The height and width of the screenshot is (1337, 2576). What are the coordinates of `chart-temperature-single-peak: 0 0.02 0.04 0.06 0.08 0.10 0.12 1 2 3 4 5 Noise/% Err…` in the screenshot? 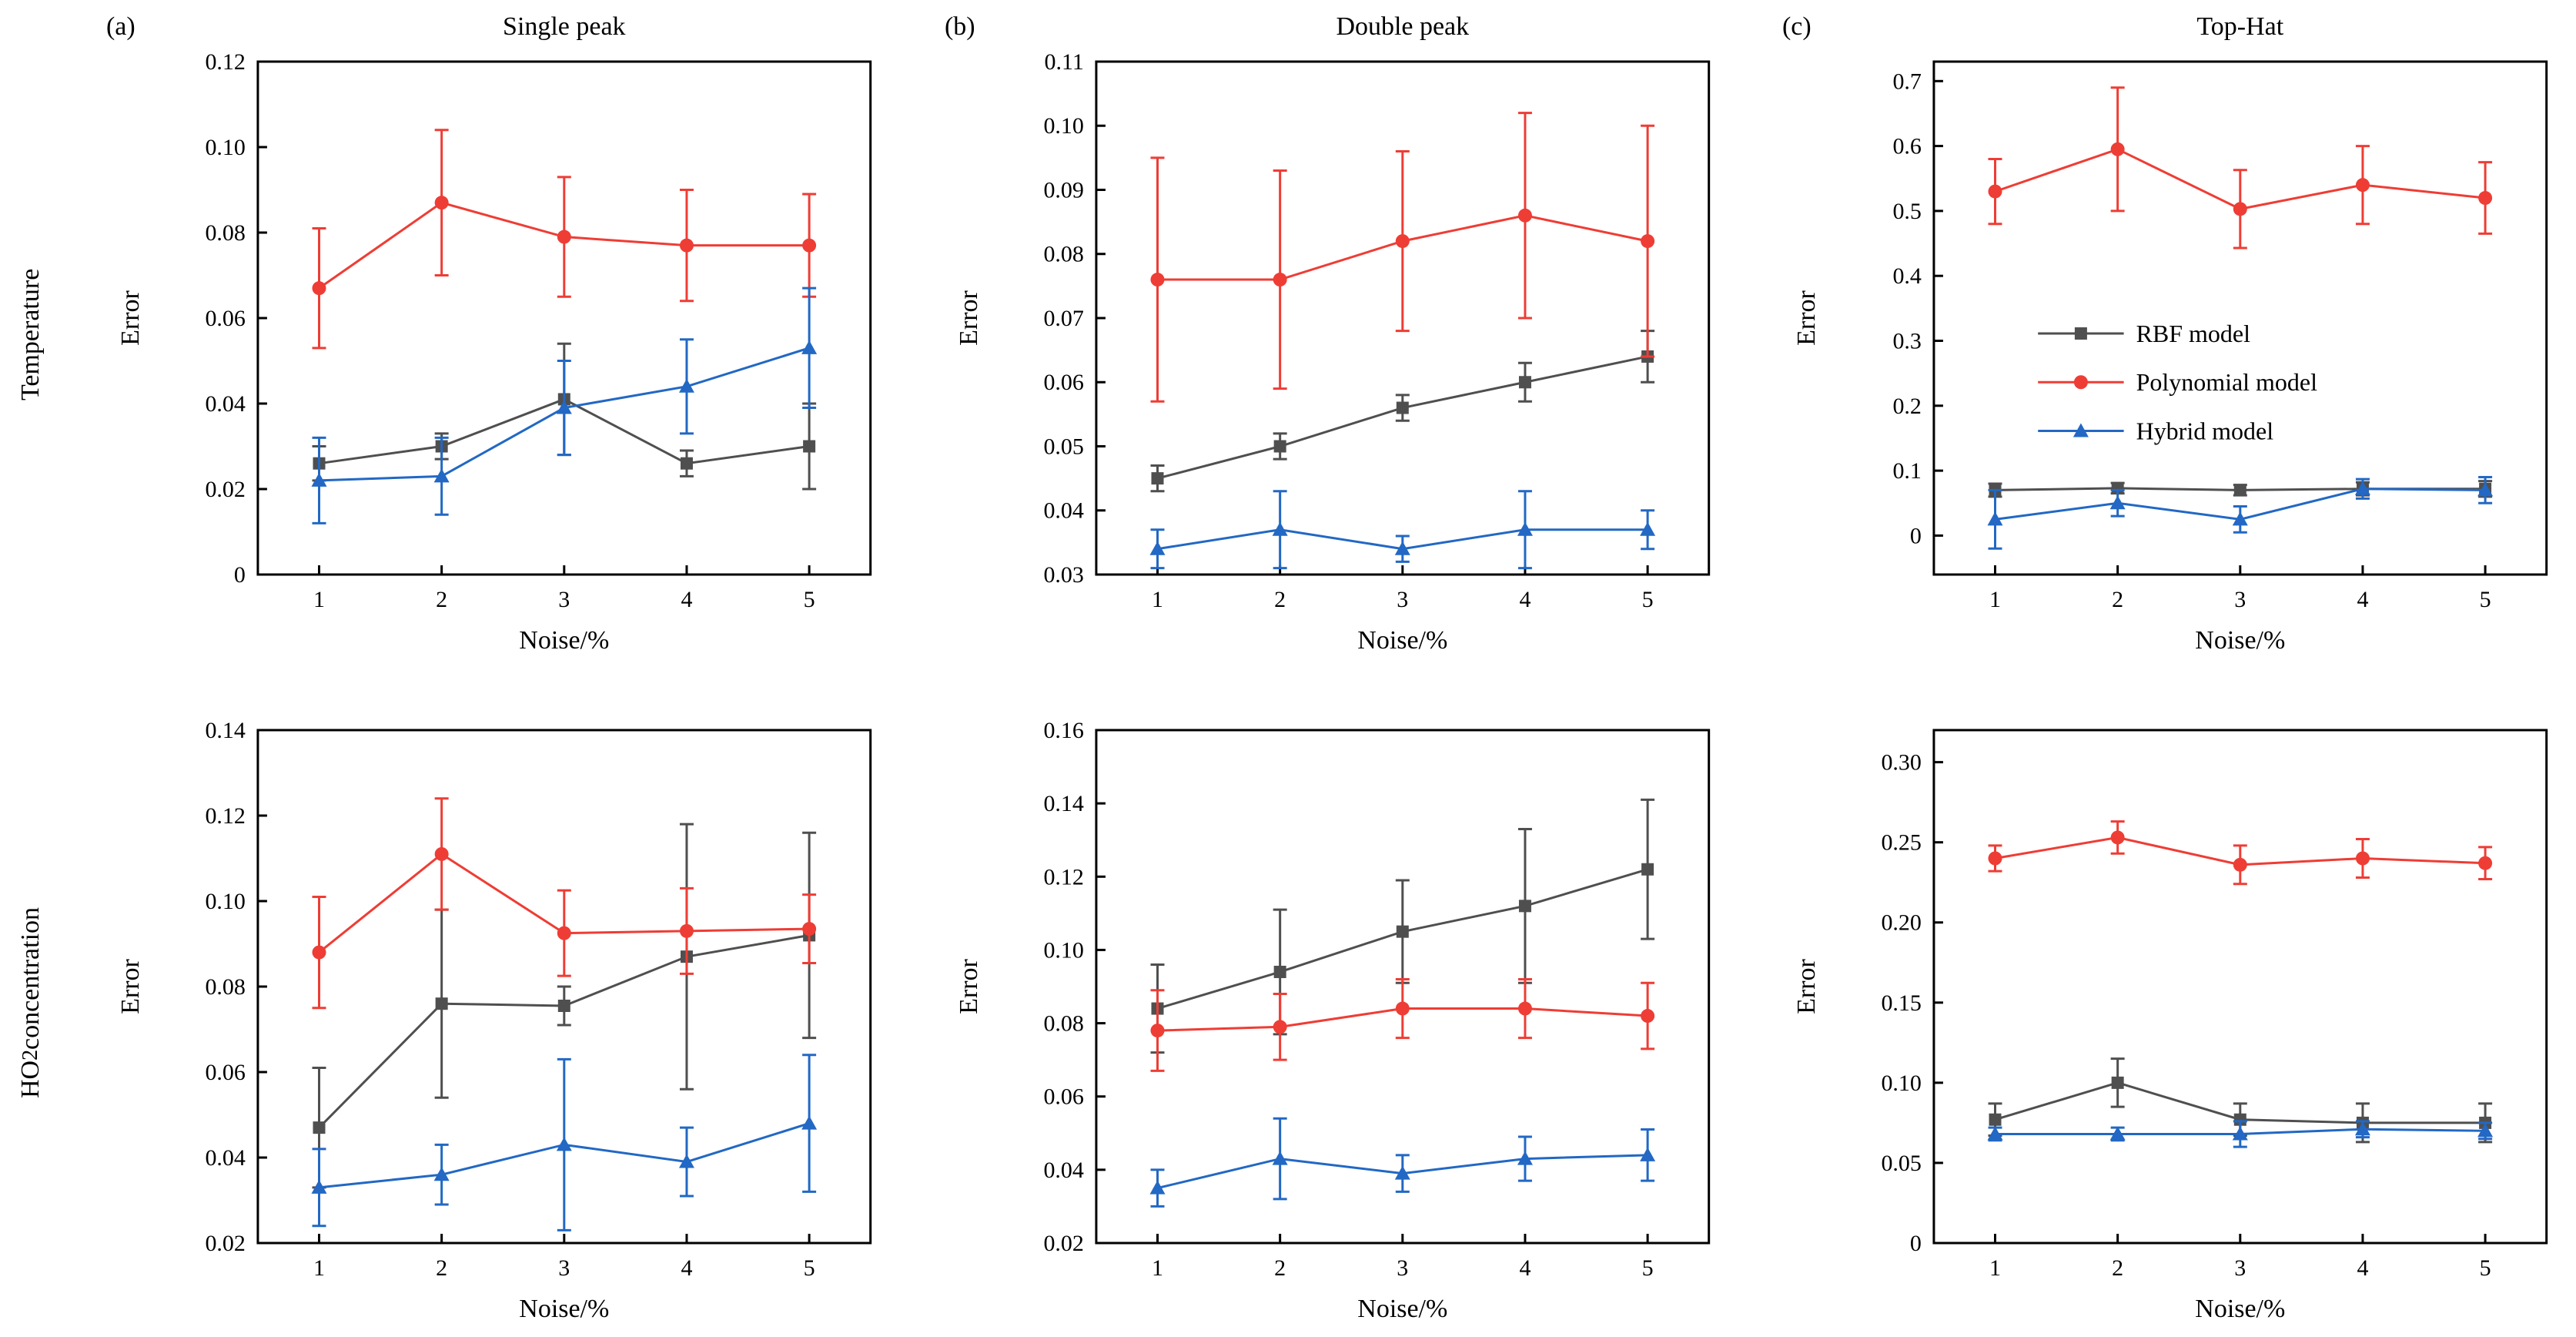 It's located at (489, 333).